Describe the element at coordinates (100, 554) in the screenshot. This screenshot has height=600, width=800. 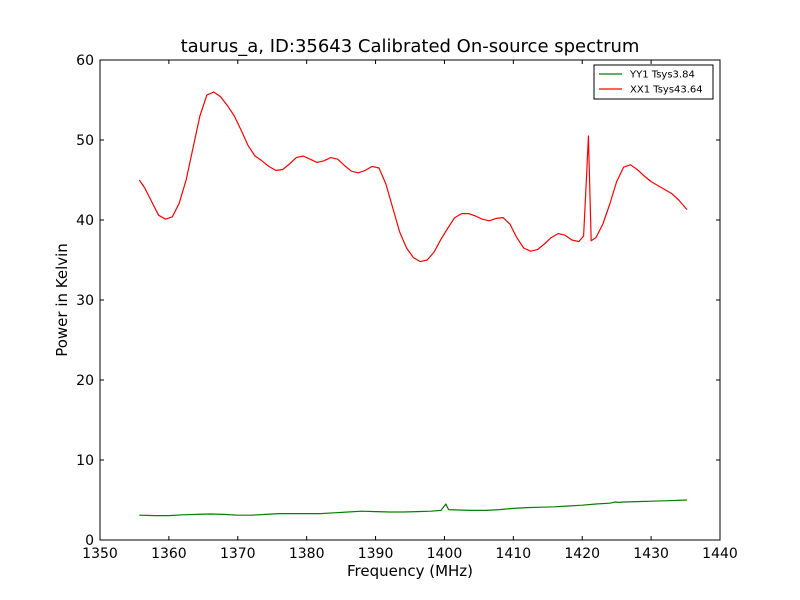
I see `x-tick-label: 1350` at that location.